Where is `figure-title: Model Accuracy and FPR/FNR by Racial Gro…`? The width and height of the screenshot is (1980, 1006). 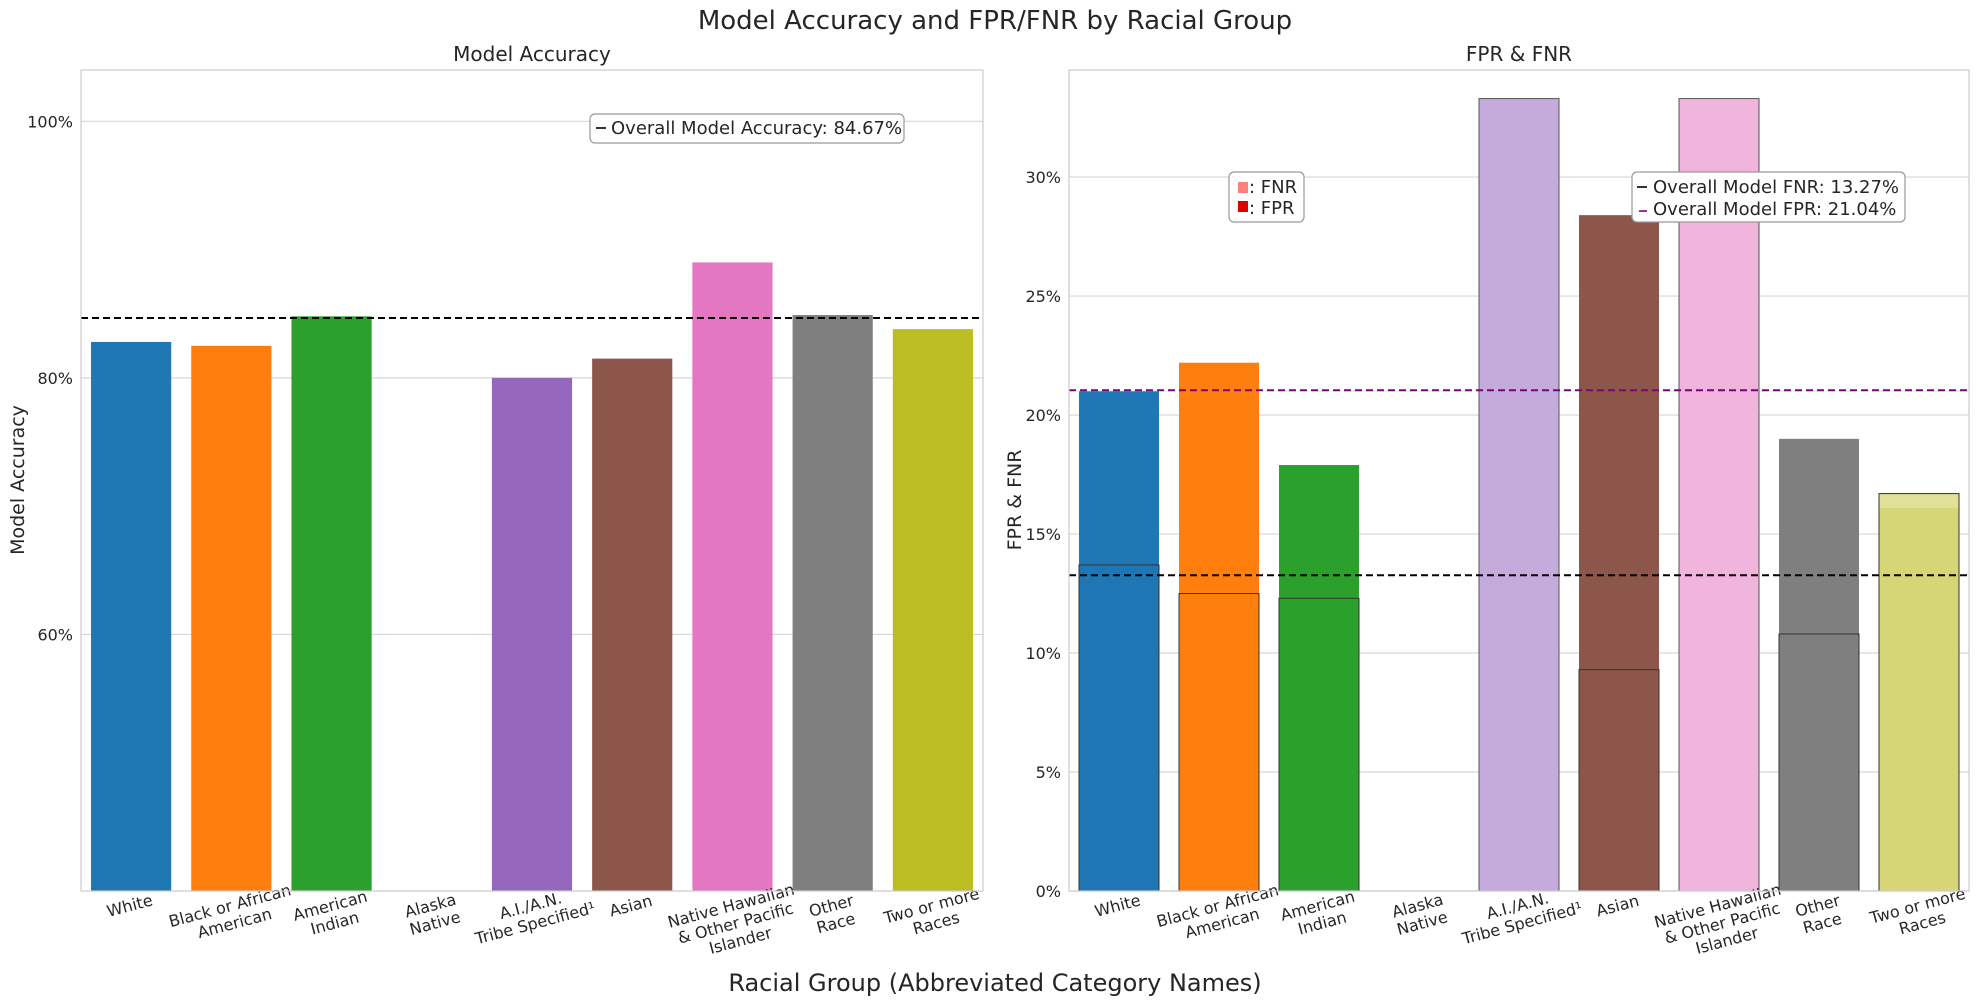
figure-title: Model Accuracy and FPR/FNR by Racial Gro… is located at coordinates (995, 21).